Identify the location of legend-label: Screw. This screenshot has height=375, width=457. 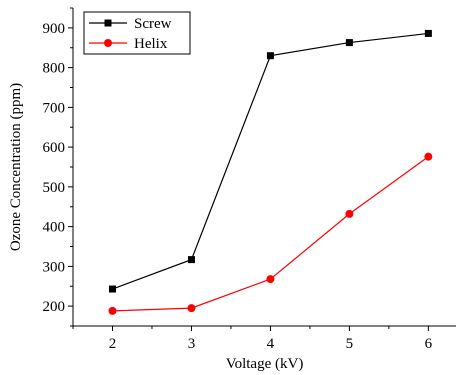
(153, 24).